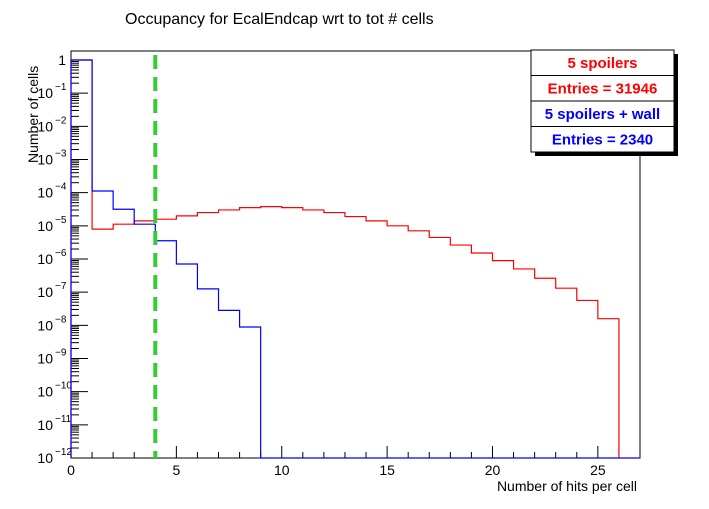  Describe the element at coordinates (61, 87) in the screenshot. I see `y-tick-exponent: −1` at that location.